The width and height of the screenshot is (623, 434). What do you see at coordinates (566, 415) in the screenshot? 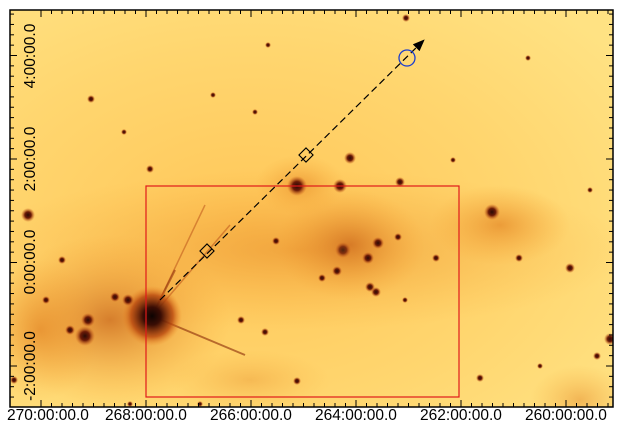
I see `x-tick-label: 260:00:00.0` at bounding box center [566, 415].